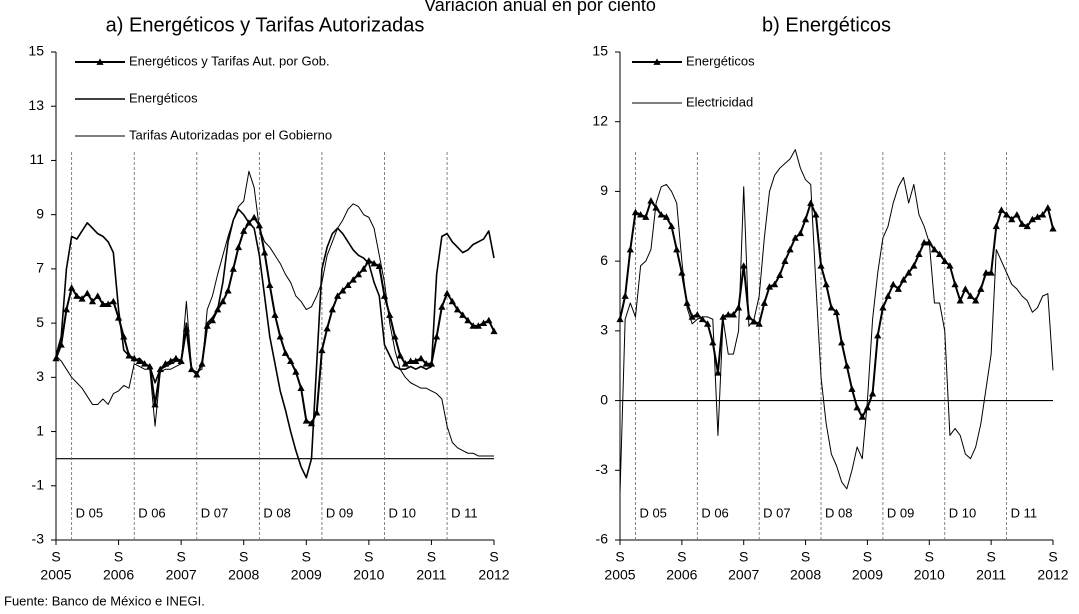  Describe the element at coordinates (600, 120) in the screenshot. I see `y-tick-label: 12` at that location.